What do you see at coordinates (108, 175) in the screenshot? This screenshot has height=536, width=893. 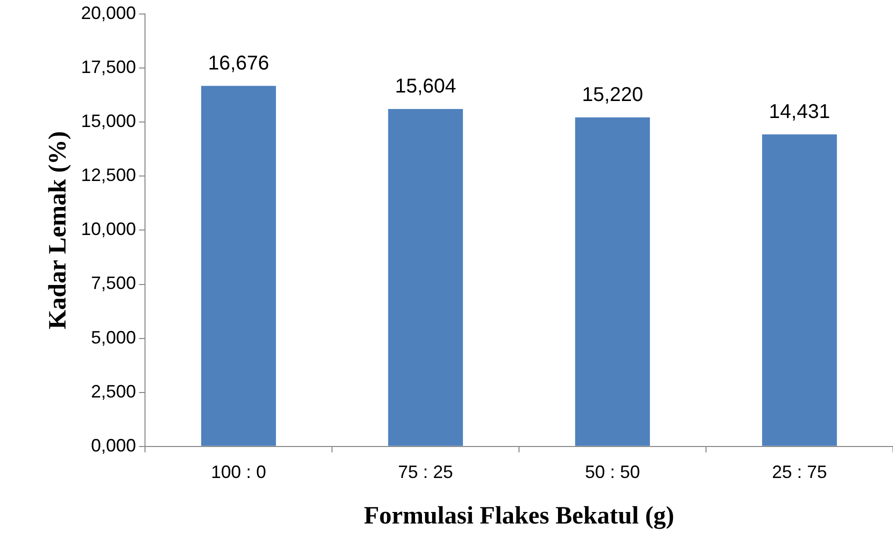 I see `y-tick-label: 12,500` at bounding box center [108, 175].